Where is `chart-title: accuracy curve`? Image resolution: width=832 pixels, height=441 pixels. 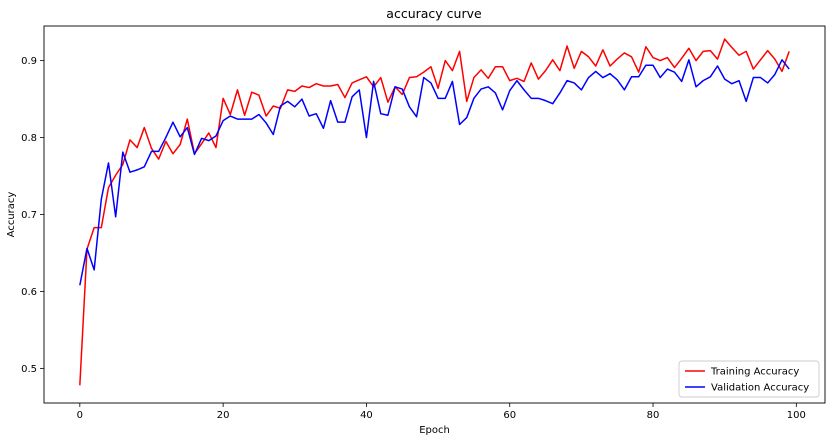 chart-title: accuracy curve is located at coordinates (434, 13).